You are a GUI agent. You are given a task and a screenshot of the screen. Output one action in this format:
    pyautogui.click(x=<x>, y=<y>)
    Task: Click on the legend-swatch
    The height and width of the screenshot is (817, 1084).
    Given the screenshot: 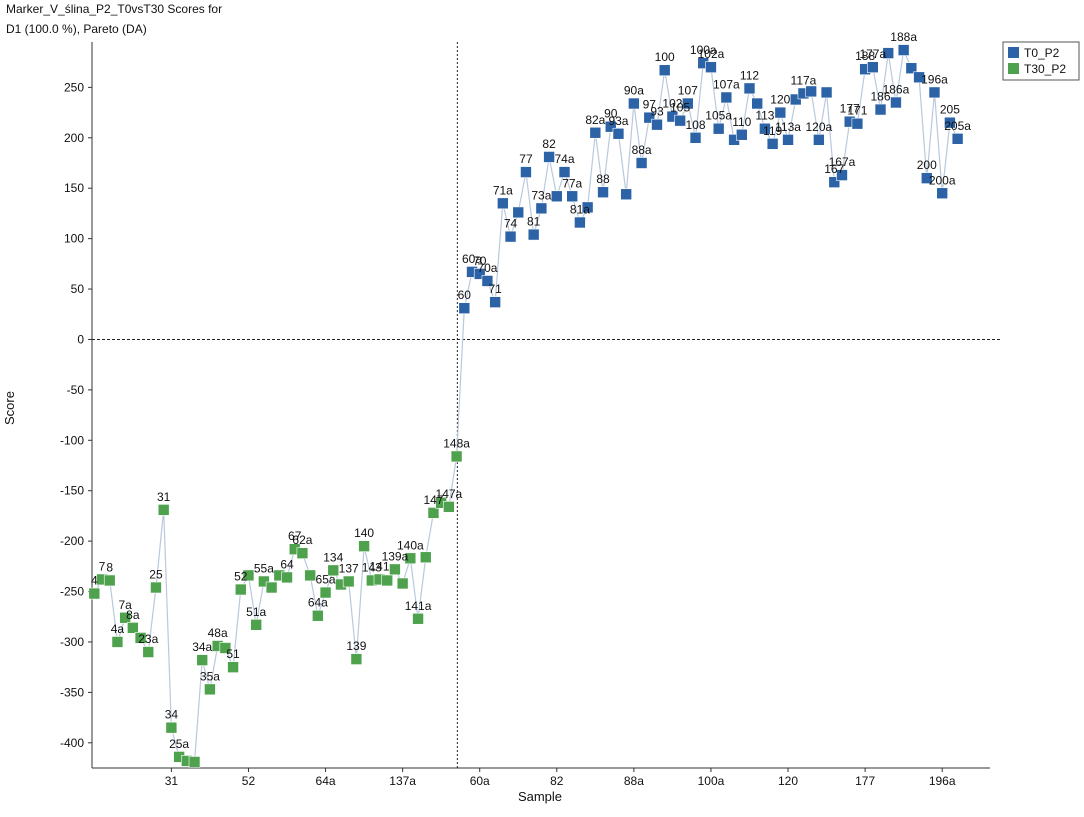 What is the action you would take?
    pyautogui.click(x=1013, y=68)
    